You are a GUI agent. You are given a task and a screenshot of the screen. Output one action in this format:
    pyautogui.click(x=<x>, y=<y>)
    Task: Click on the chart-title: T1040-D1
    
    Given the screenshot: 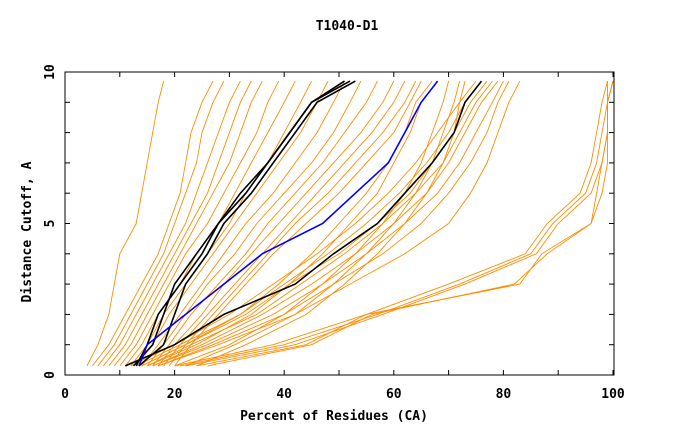 What is the action you would take?
    pyautogui.click(x=347, y=26)
    